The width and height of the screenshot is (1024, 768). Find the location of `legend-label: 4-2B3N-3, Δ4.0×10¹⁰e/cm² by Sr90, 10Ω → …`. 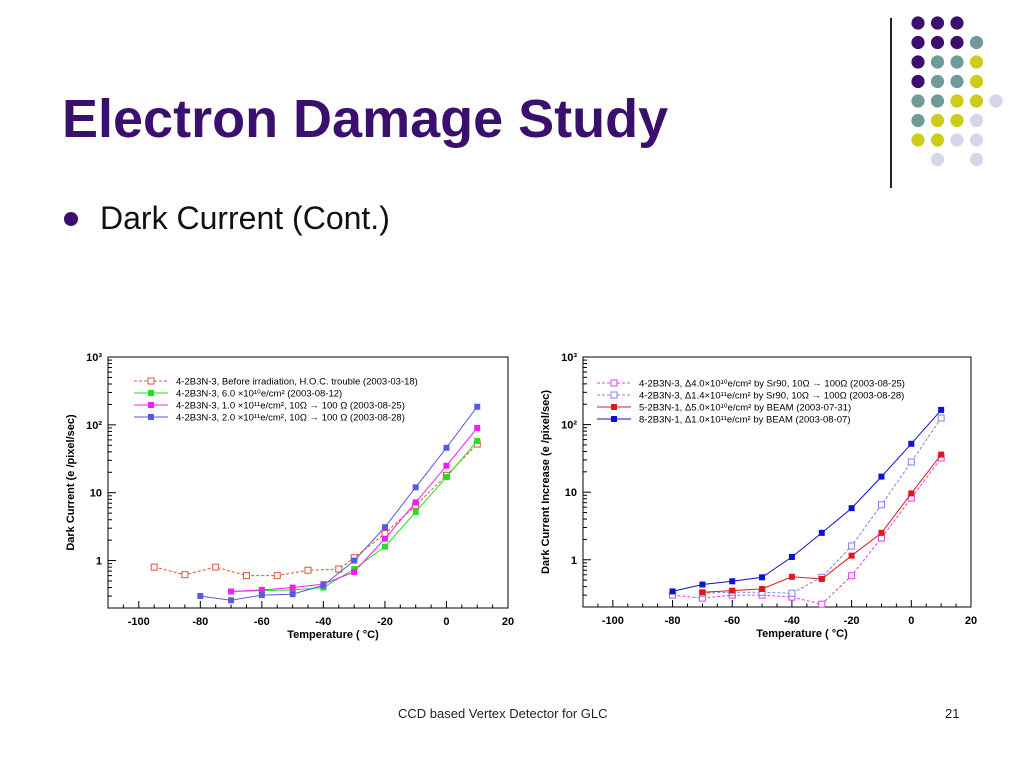

legend-label: 4-2B3N-3, Δ4.0×10¹⁰e/cm² by Sr90, 10Ω → … is located at coordinates (772, 384).